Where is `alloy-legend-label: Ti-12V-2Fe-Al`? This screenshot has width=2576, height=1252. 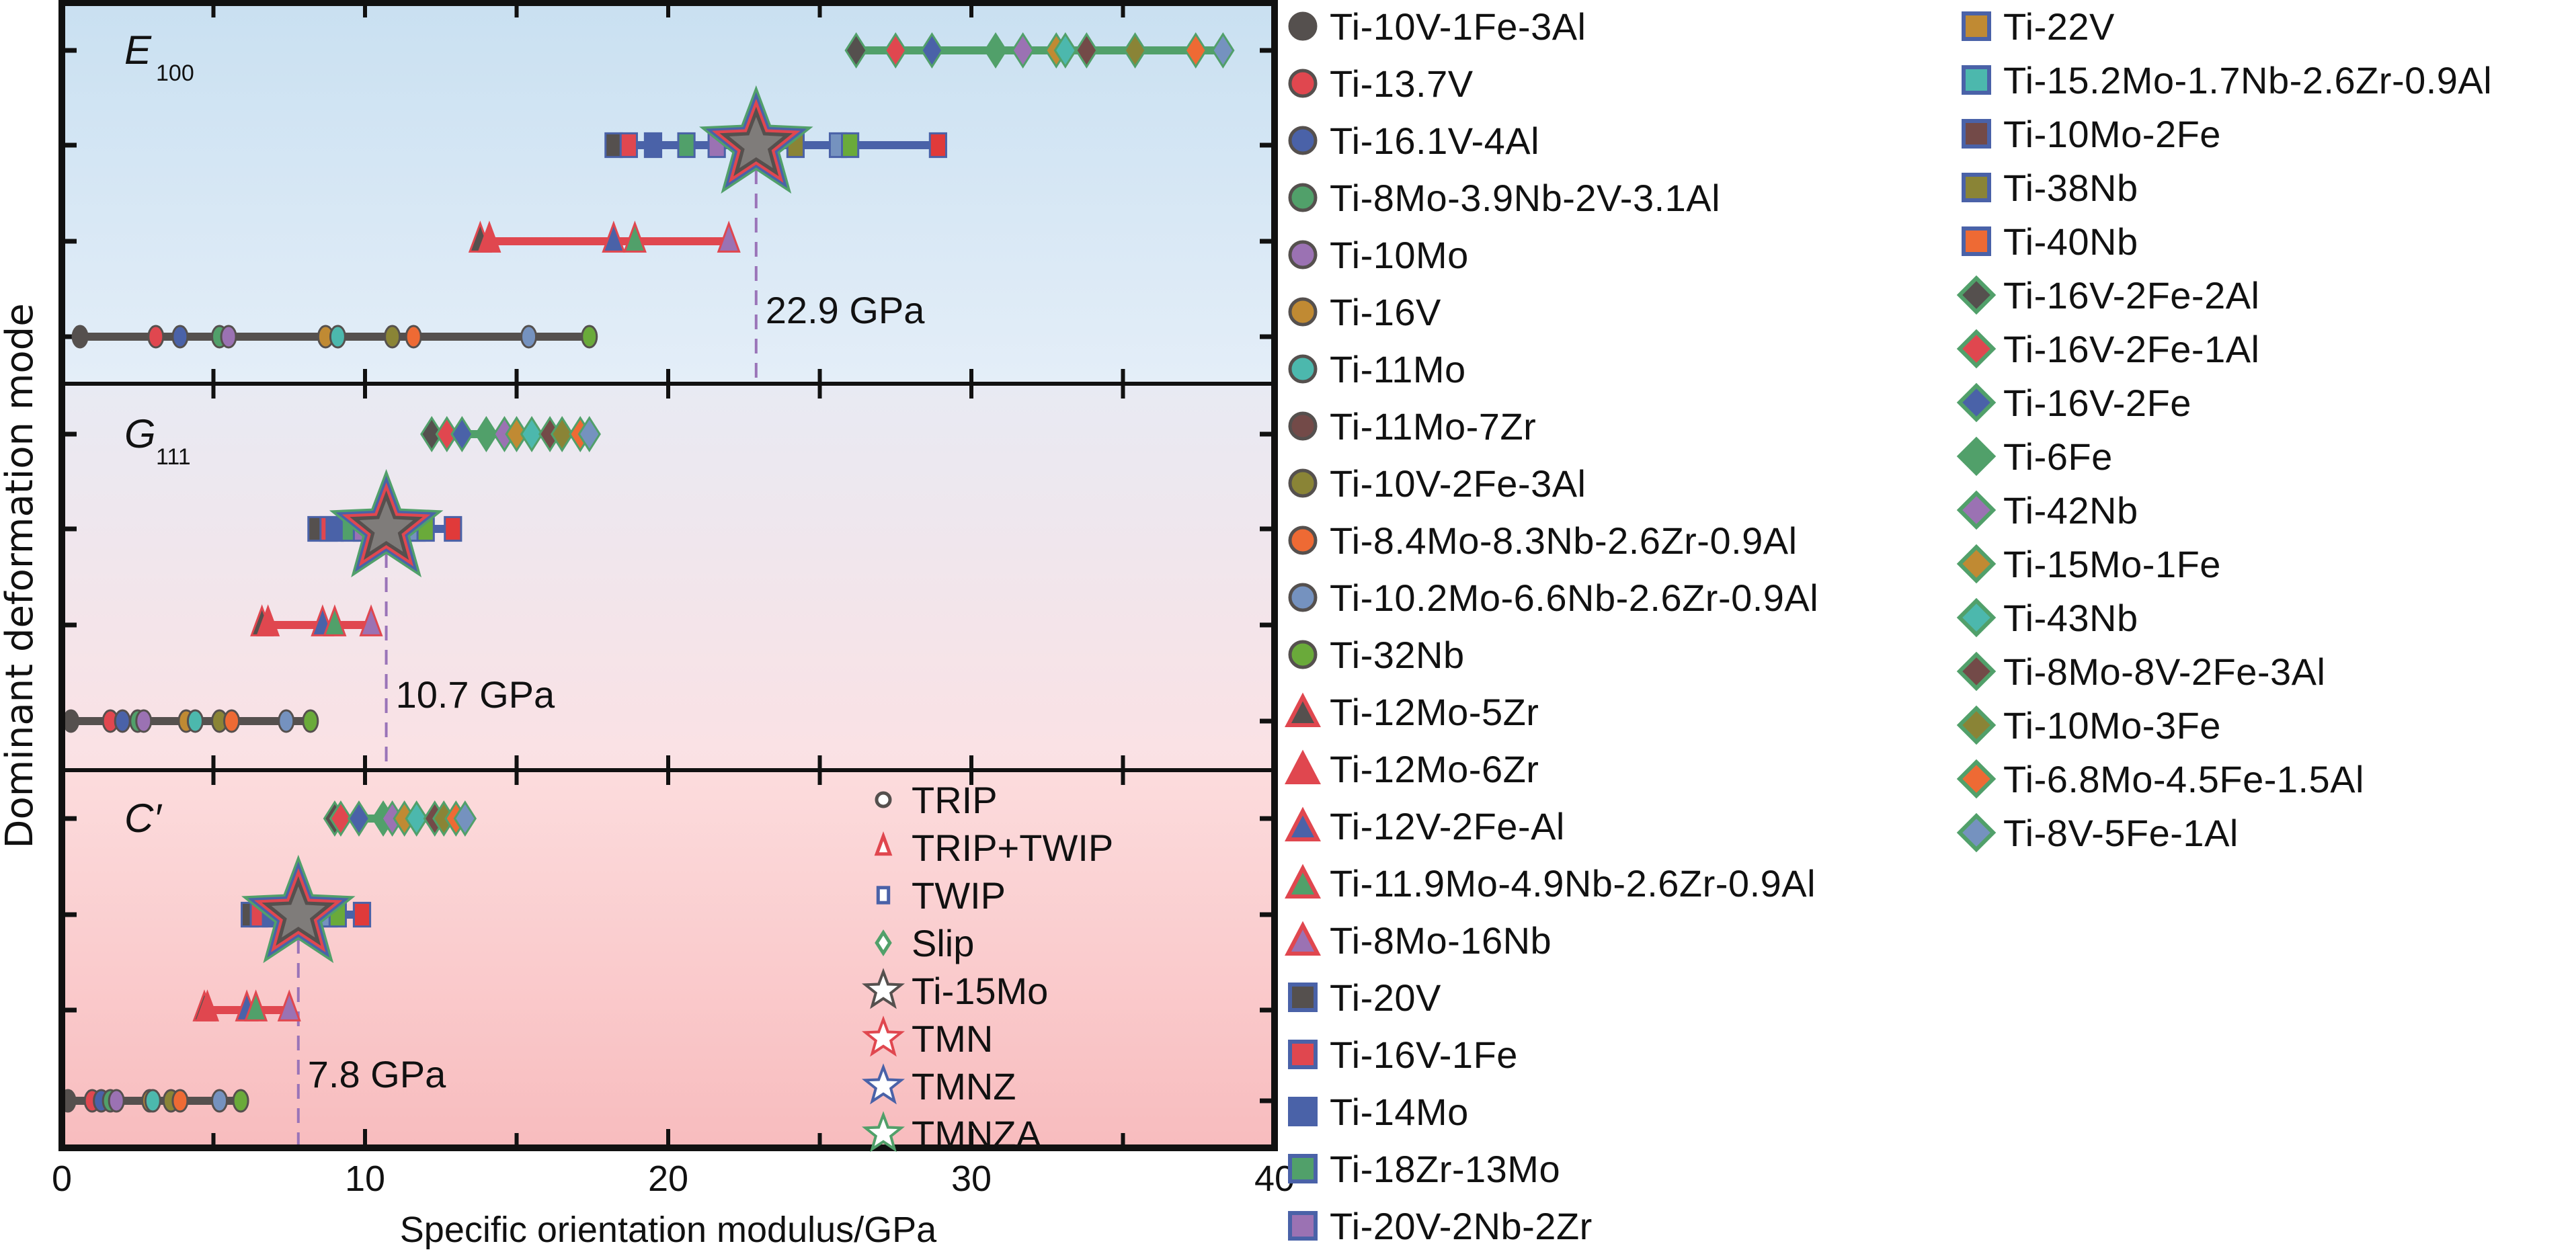 alloy-legend-label: Ti-12V-2Fe-Al is located at coordinates (1447, 825).